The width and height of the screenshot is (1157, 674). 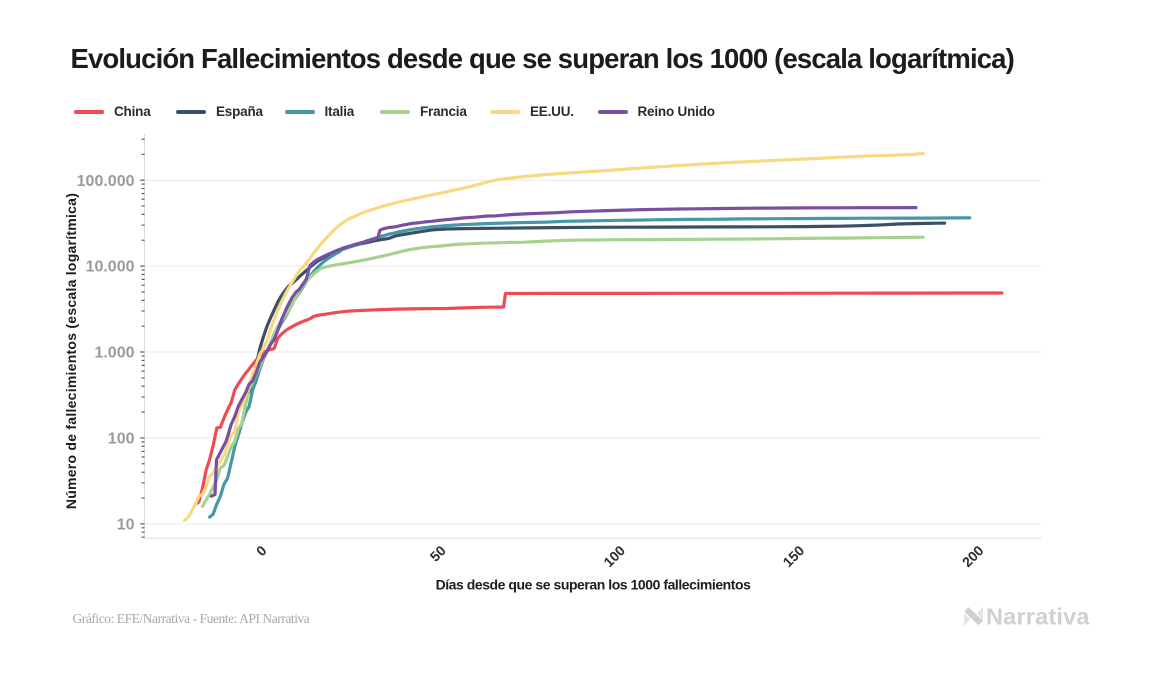 What do you see at coordinates (126, 525) in the screenshot?
I see `svg-text: 10` at bounding box center [126, 525].